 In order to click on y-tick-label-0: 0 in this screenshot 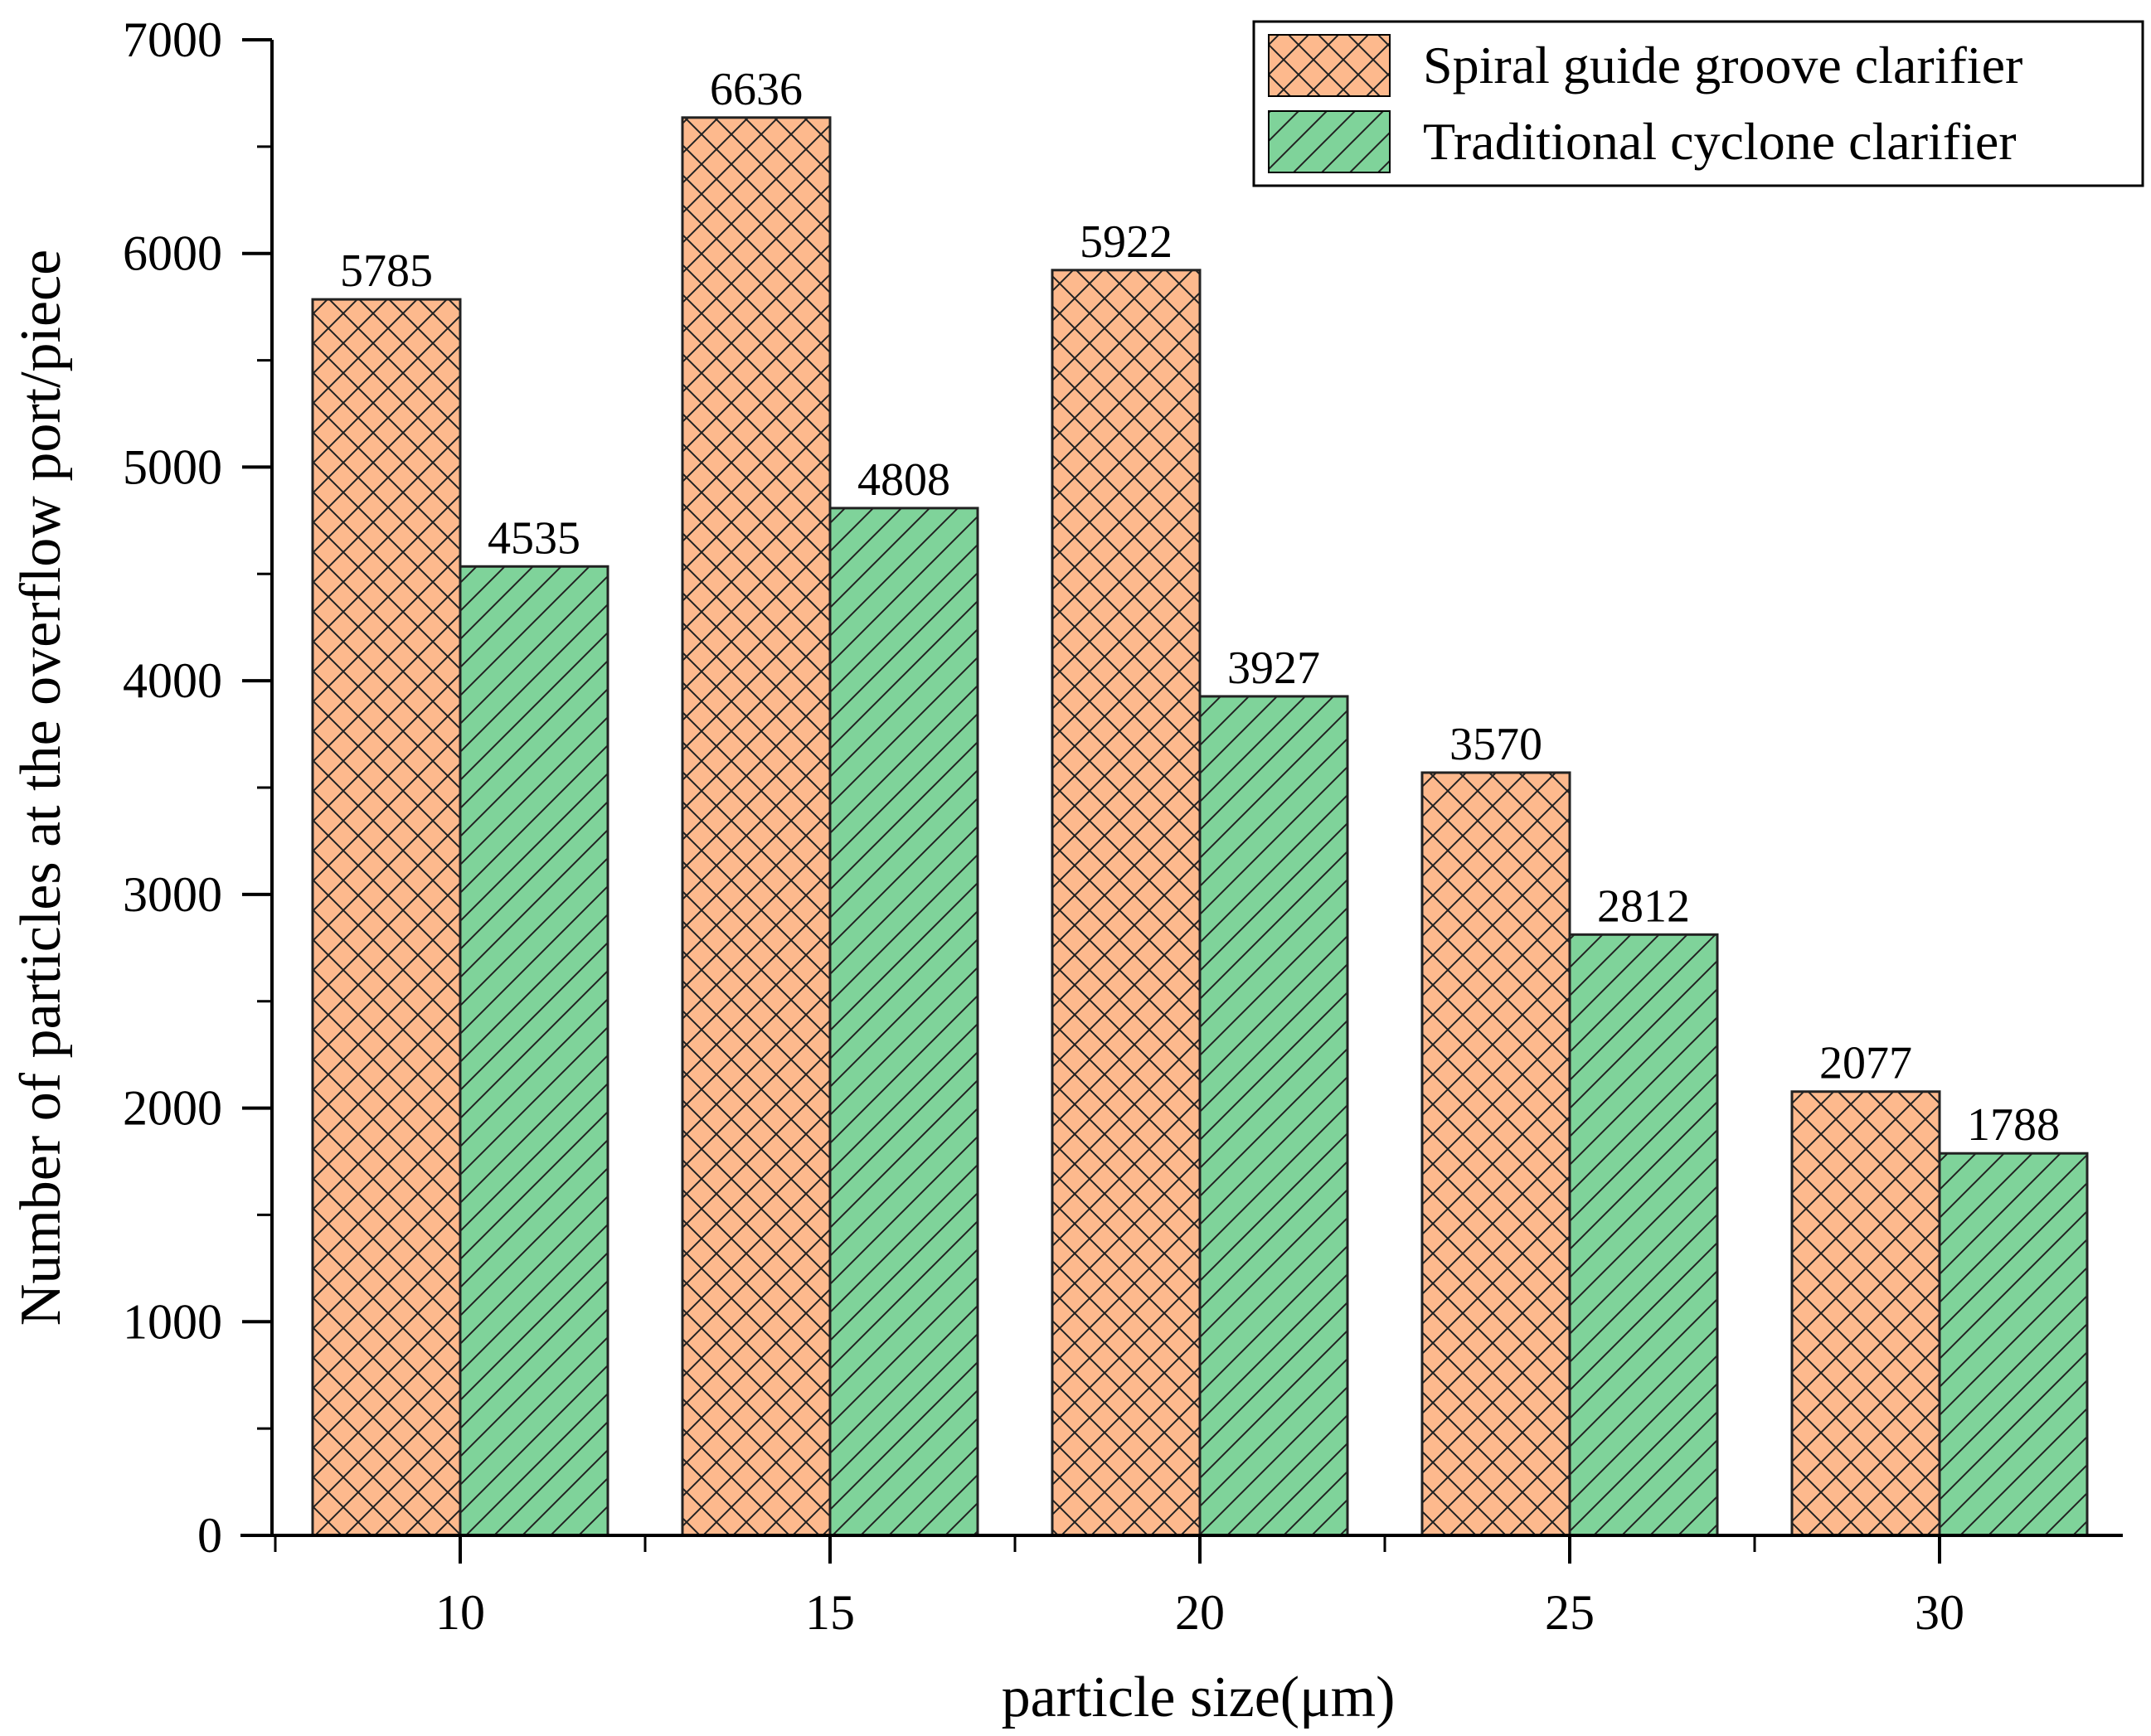, I will do `click(210, 1535)`.